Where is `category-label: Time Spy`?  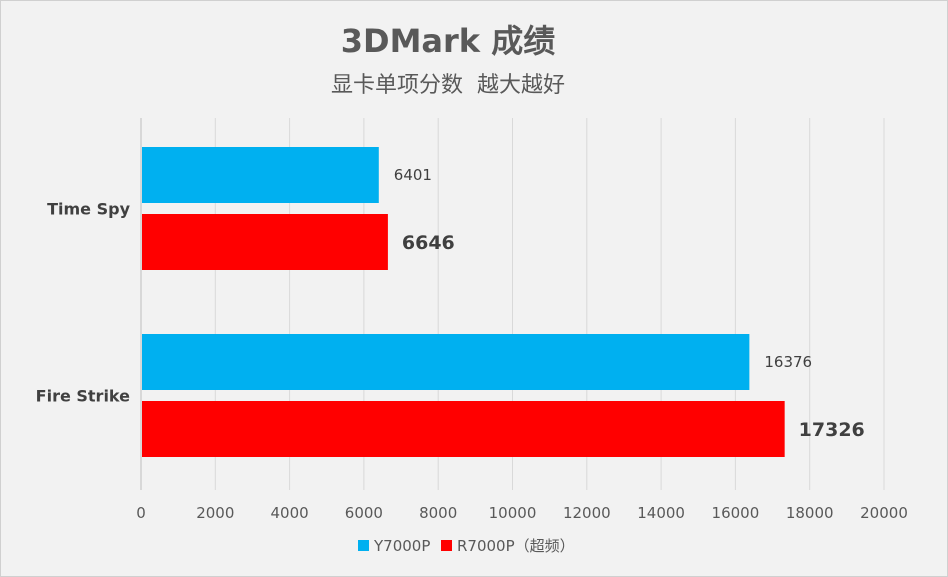 category-label: Time Spy is located at coordinates (88, 209).